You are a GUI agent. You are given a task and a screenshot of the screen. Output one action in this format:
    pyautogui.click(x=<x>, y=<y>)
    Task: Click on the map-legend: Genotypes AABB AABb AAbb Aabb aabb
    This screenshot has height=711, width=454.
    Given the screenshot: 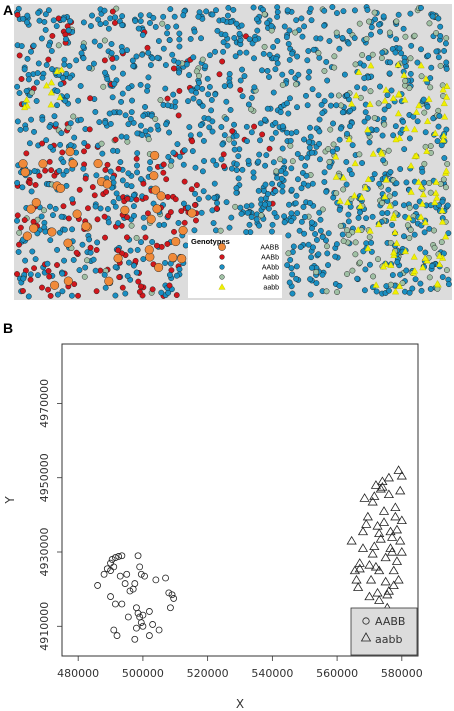 What is the action you would take?
    pyautogui.click(x=235, y=266)
    